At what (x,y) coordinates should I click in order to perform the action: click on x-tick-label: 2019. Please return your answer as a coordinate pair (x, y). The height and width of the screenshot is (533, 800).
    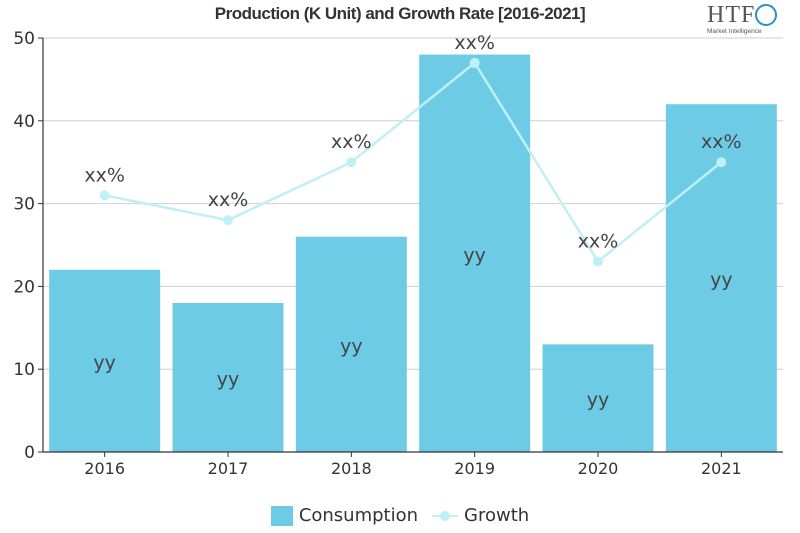
    Looking at the image, I should click on (474, 468).